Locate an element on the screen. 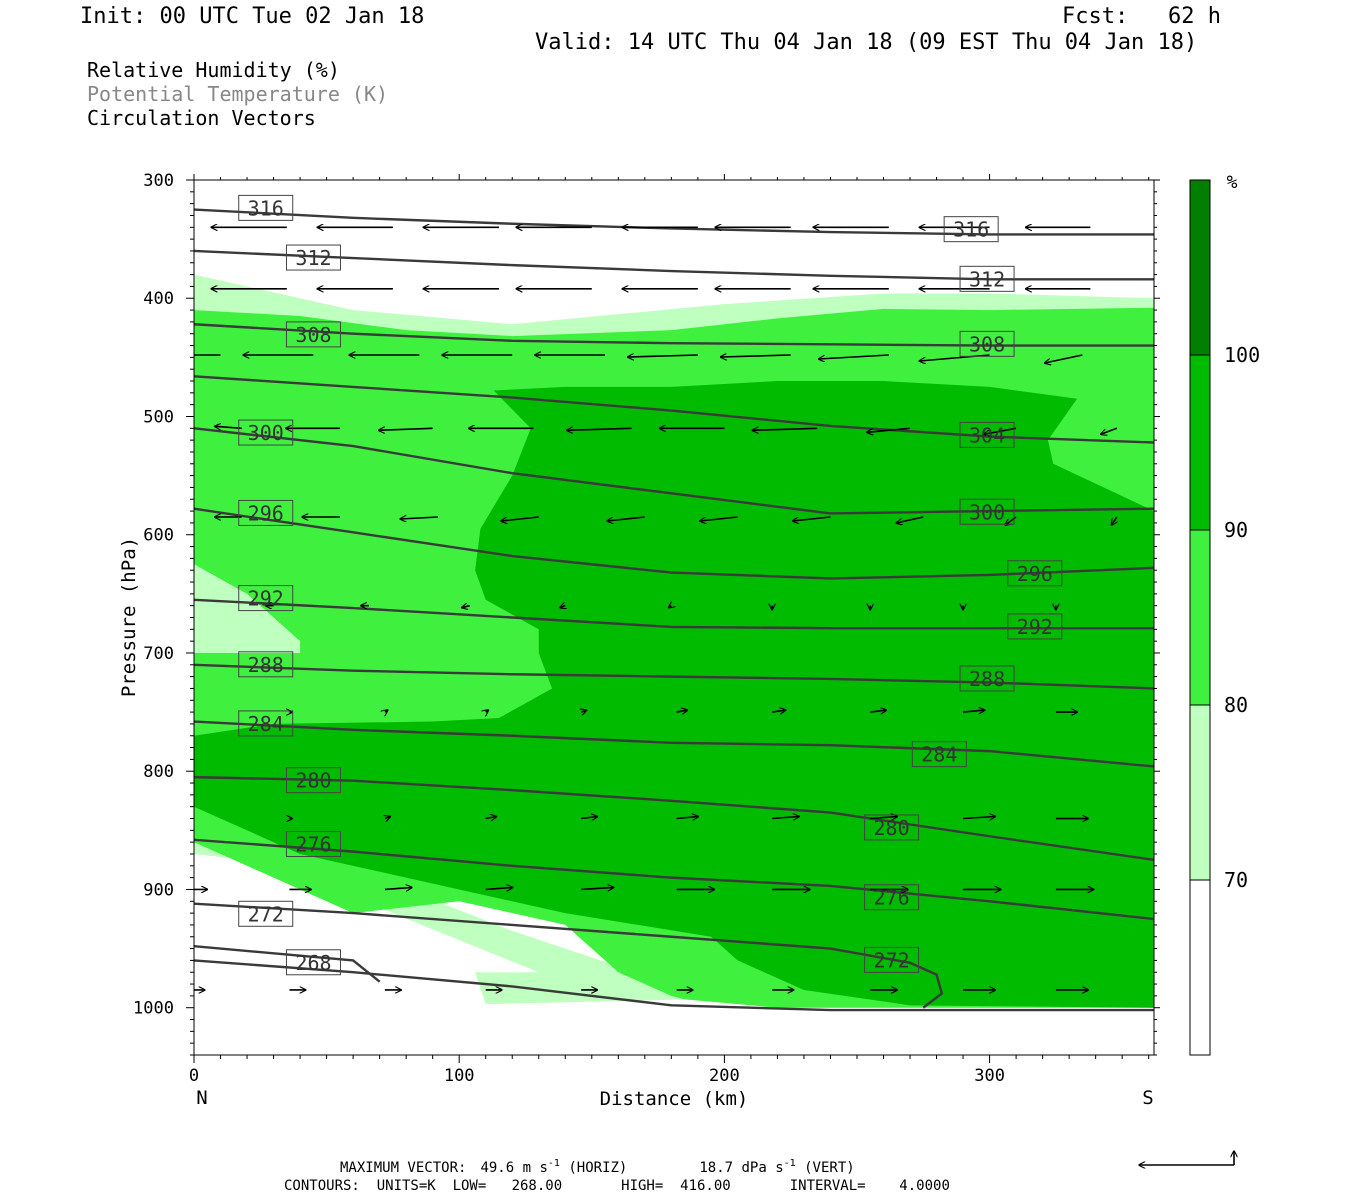 This screenshot has height=1200, width=1350. forecast-hour-label: Fcst: 62 h is located at coordinates (1141, 16).